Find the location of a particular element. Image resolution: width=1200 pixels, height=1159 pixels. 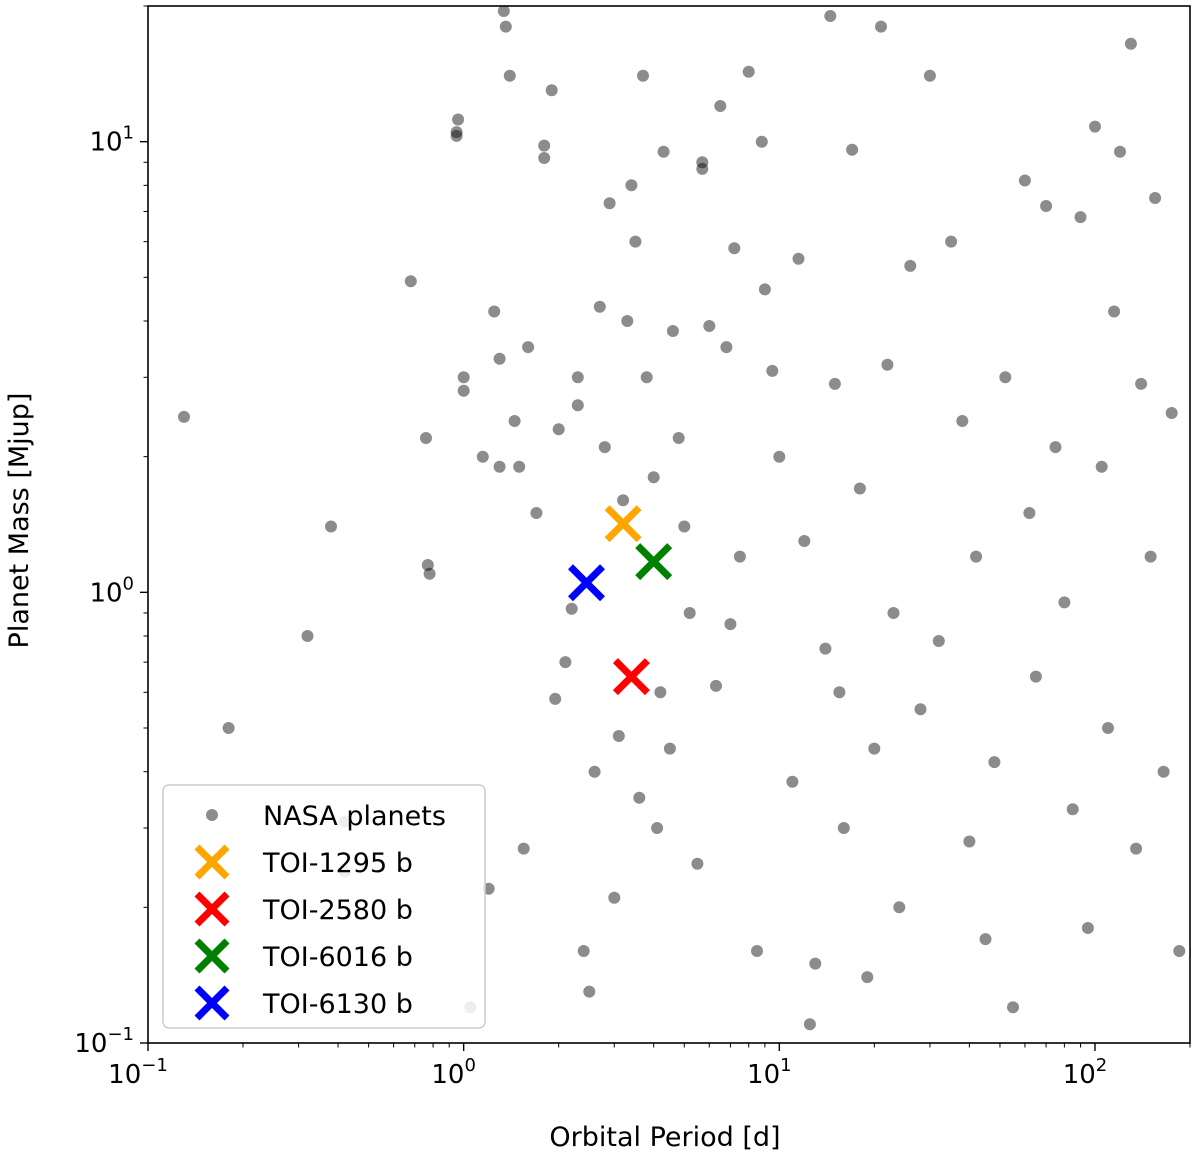

y-tick-label: 10⁻¹ is located at coordinates (104, 1041).